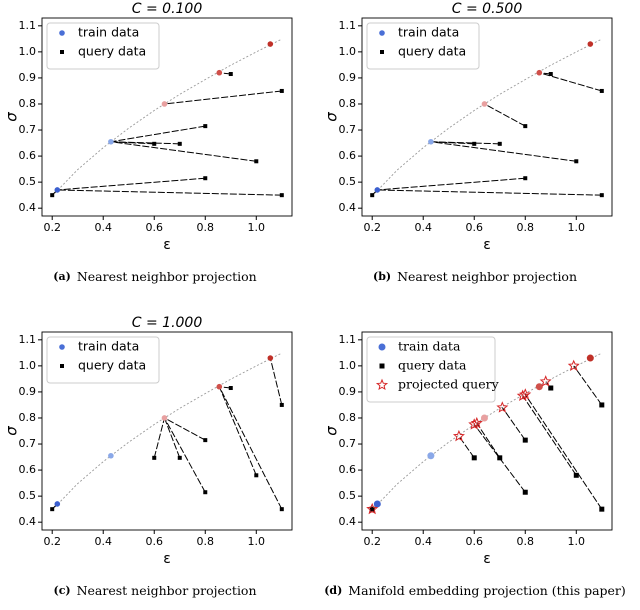  Describe the element at coordinates (487, 559) in the screenshot. I see `x-axis-label: ε` at that location.